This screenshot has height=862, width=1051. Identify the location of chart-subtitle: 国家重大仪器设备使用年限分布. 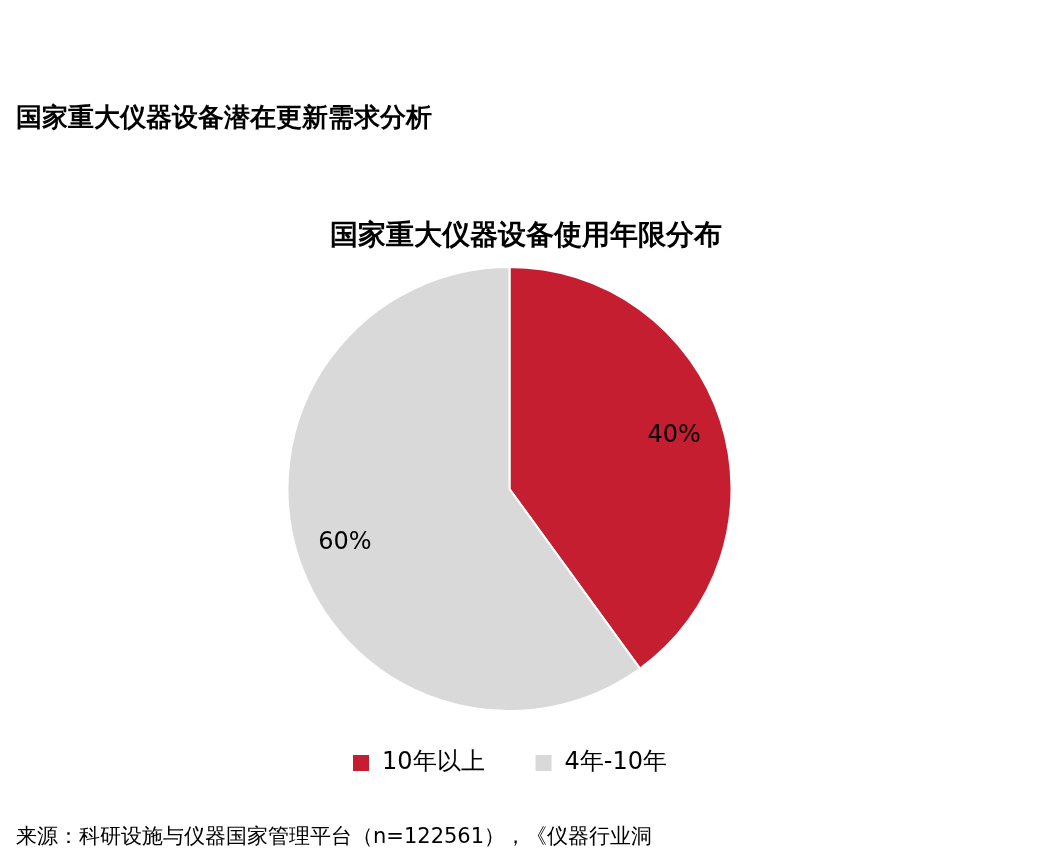
(525, 235).